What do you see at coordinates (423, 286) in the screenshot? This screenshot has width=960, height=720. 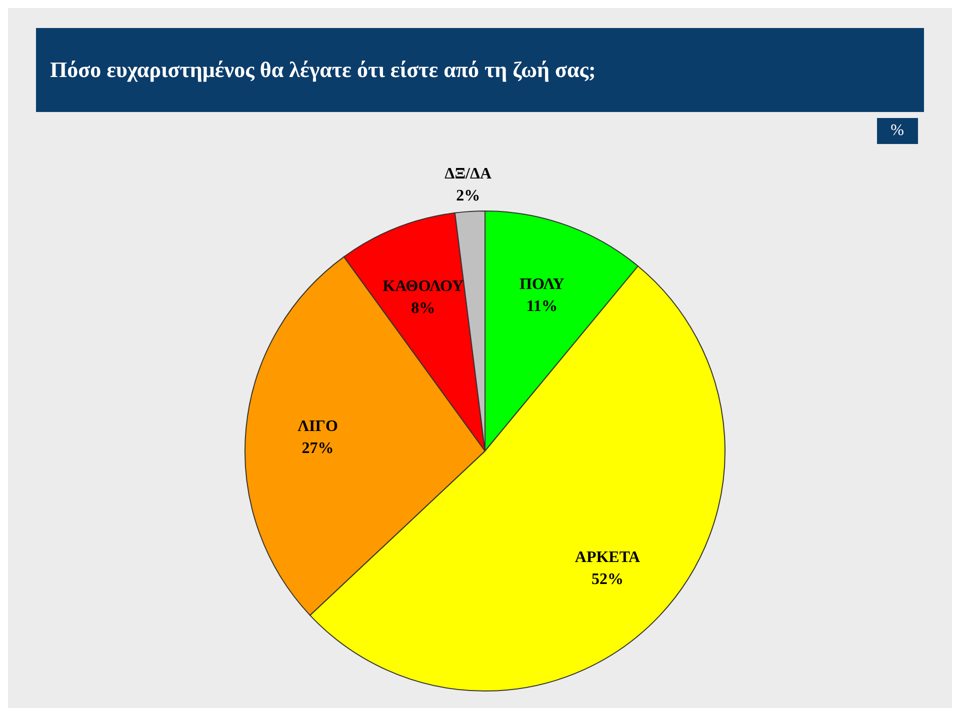 I see `slice-label: ΚΑΘΟΛΟΥ` at bounding box center [423, 286].